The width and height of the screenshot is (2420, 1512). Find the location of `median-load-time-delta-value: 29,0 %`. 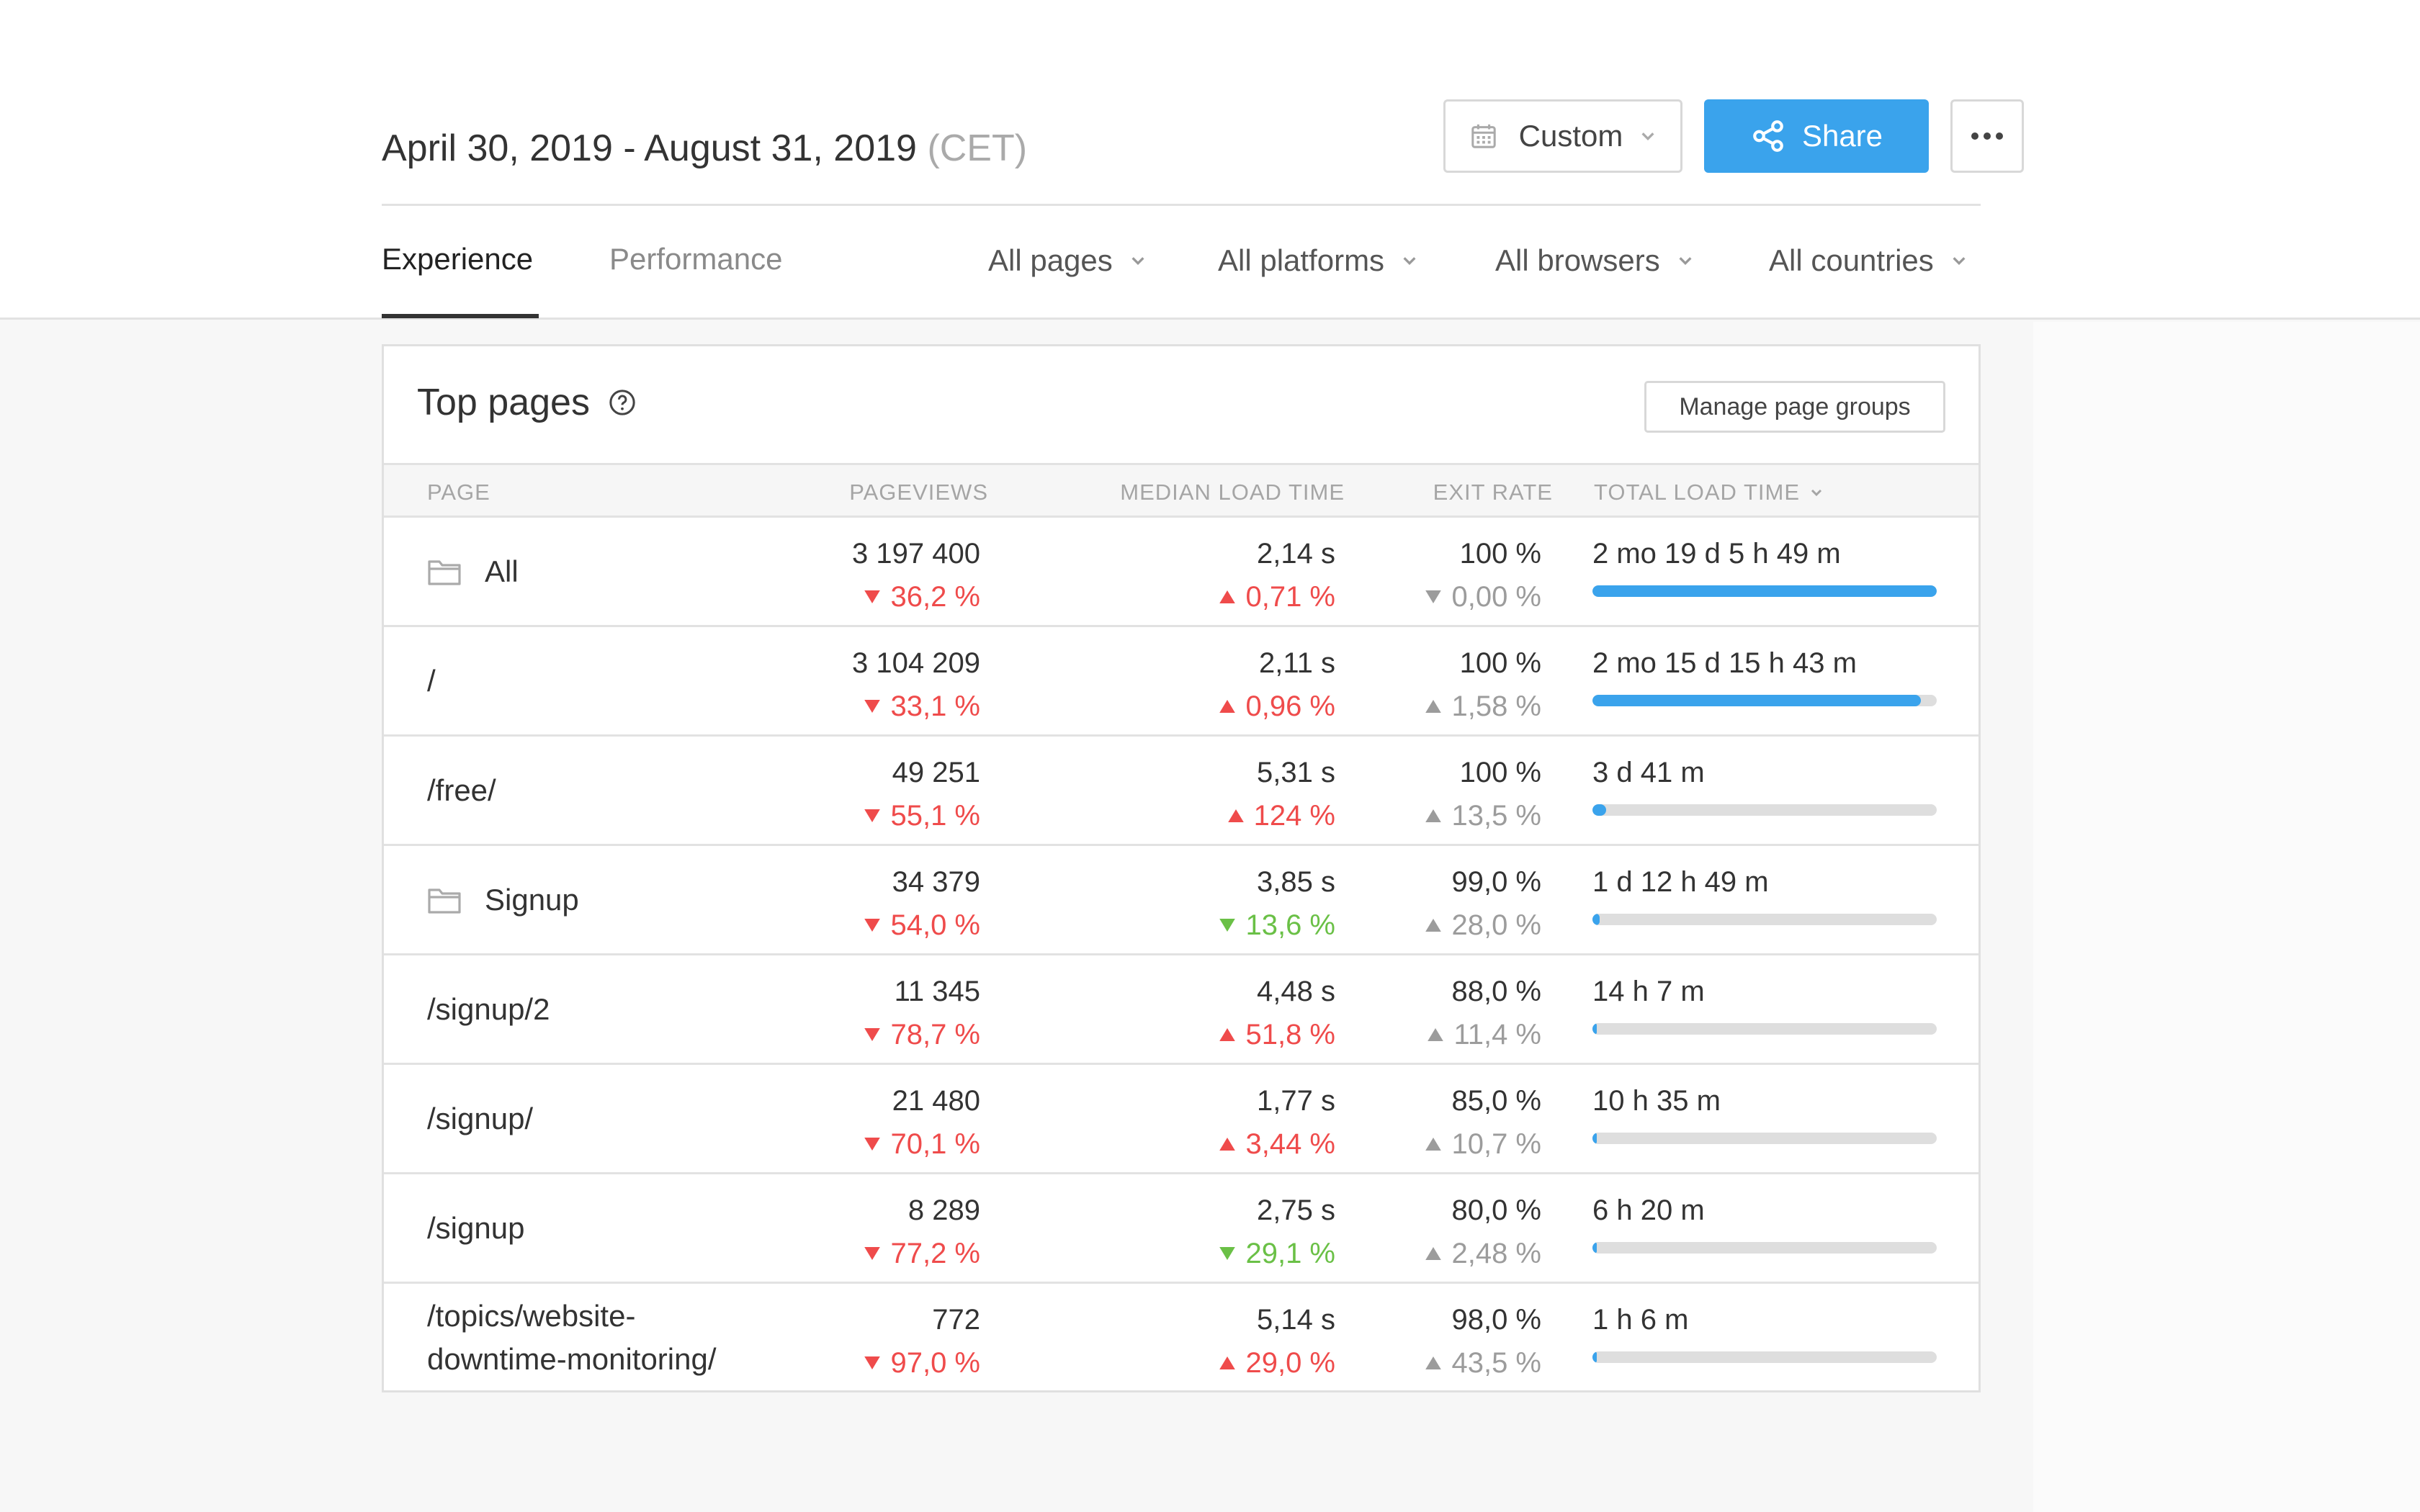

median-load-time-delta-value: 29,0 % is located at coordinates (1290, 1363).